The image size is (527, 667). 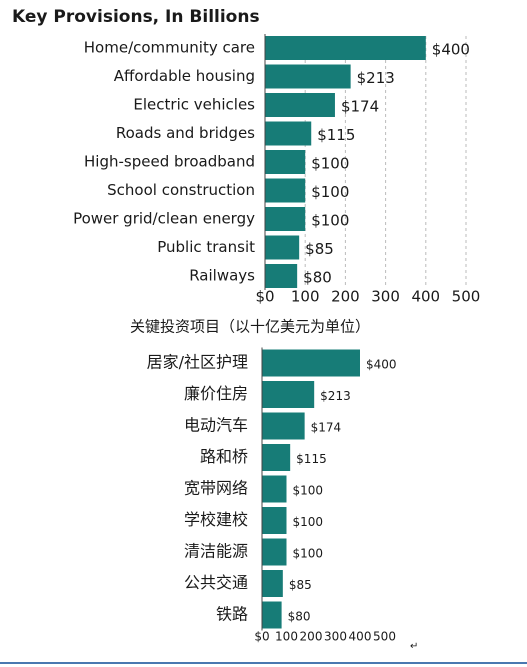 What do you see at coordinates (222, 276) in the screenshot?
I see `category-label: Railways` at bounding box center [222, 276].